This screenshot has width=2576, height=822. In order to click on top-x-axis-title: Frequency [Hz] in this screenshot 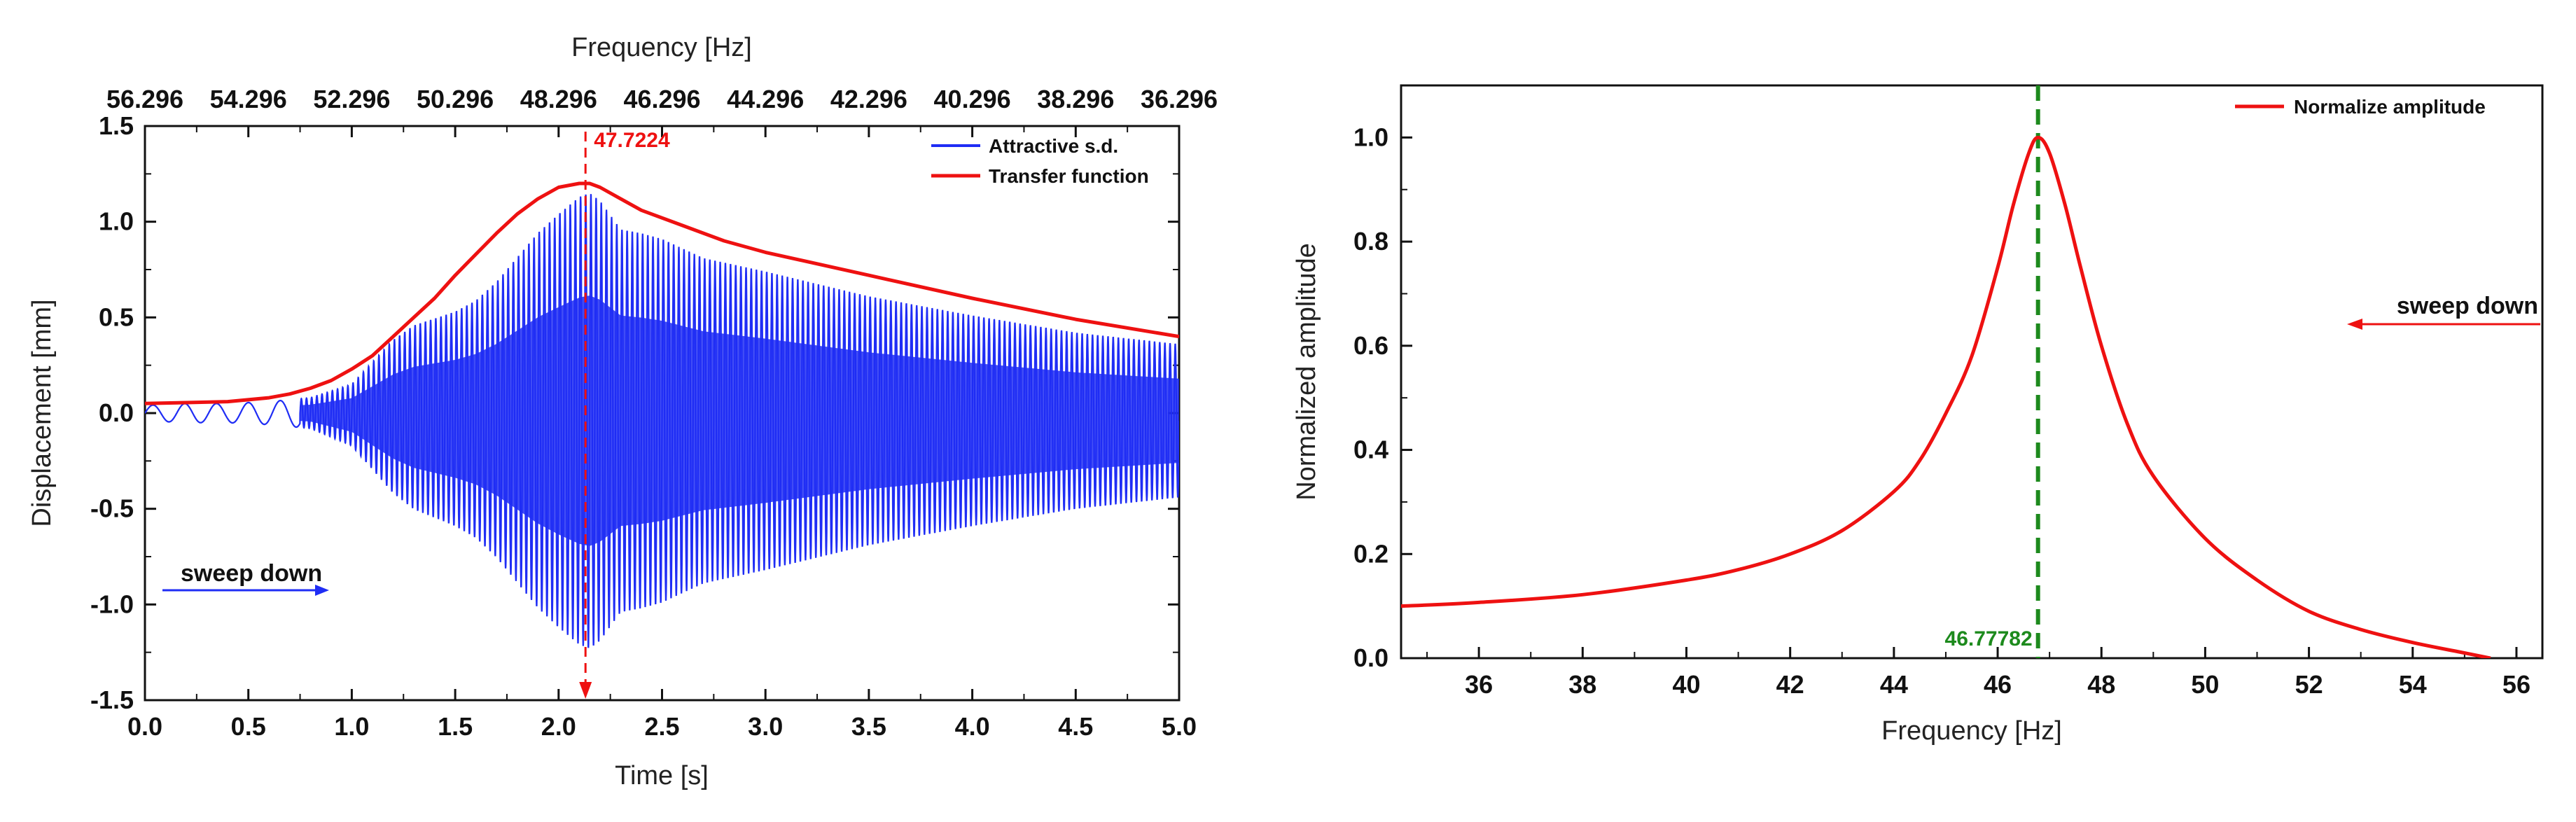, I will do `click(661, 47)`.